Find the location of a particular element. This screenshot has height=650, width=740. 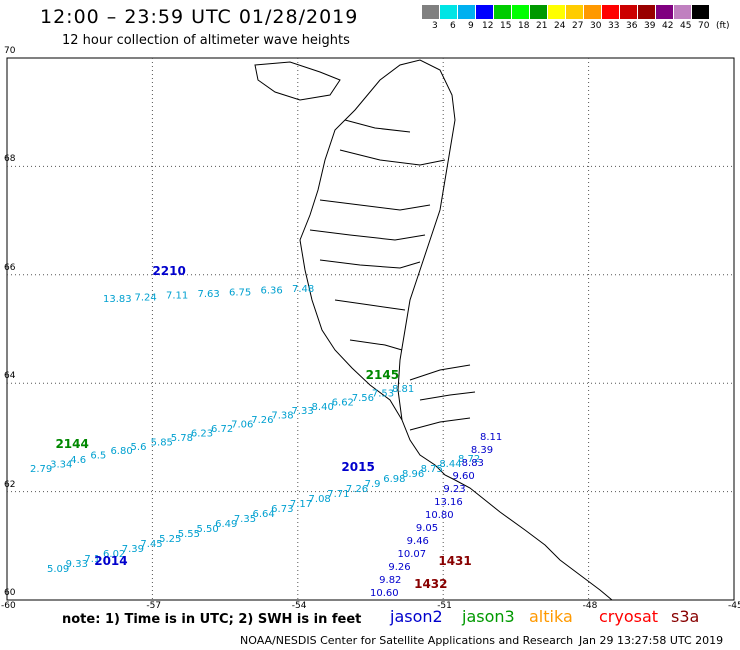

swh-value: 6.75 is located at coordinates (240, 292).